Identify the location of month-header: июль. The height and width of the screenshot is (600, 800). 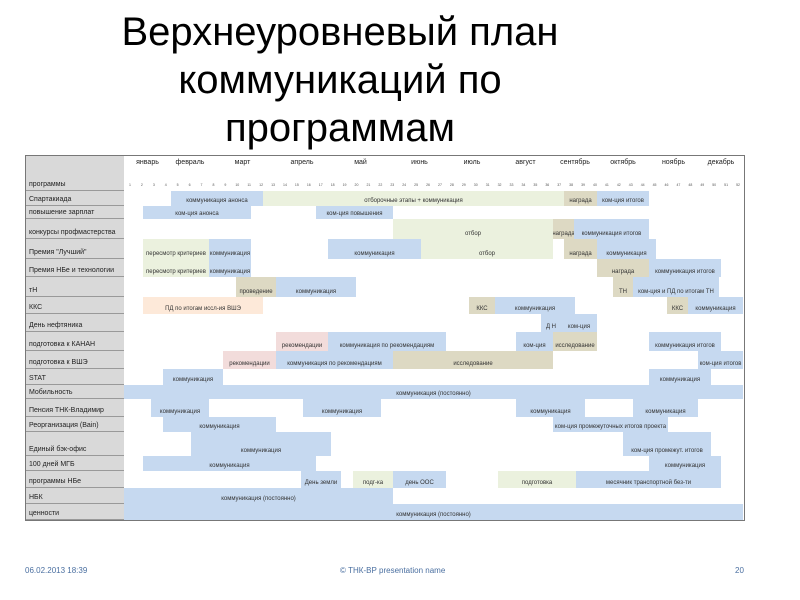
(472, 162).